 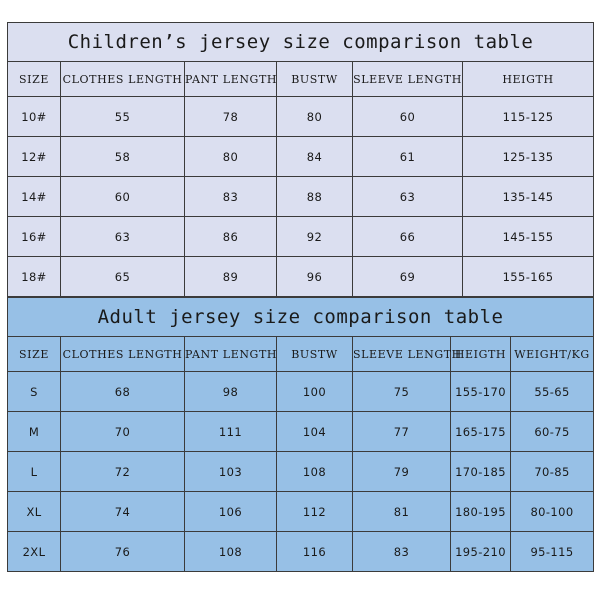 I want to click on adult-cell-bust: 100, so click(x=314, y=391).